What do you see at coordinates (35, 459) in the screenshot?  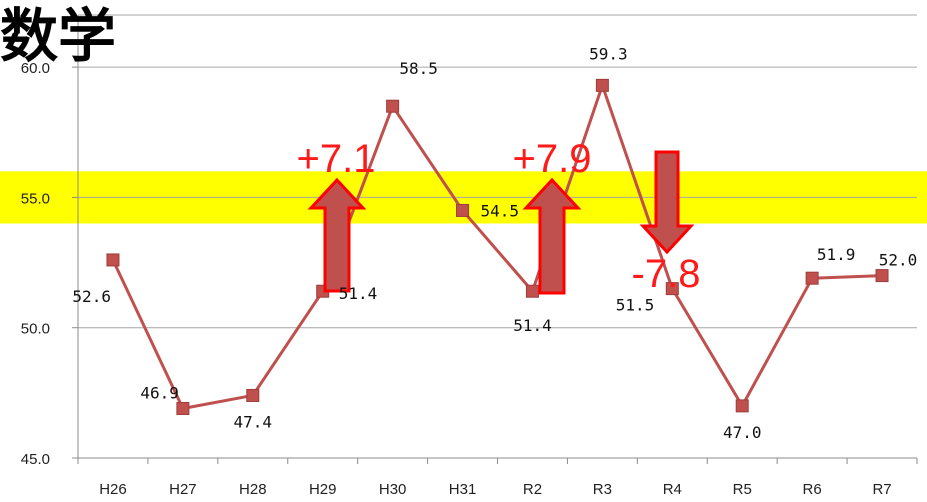 I see `y-tick-label: 45.0` at bounding box center [35, 459].